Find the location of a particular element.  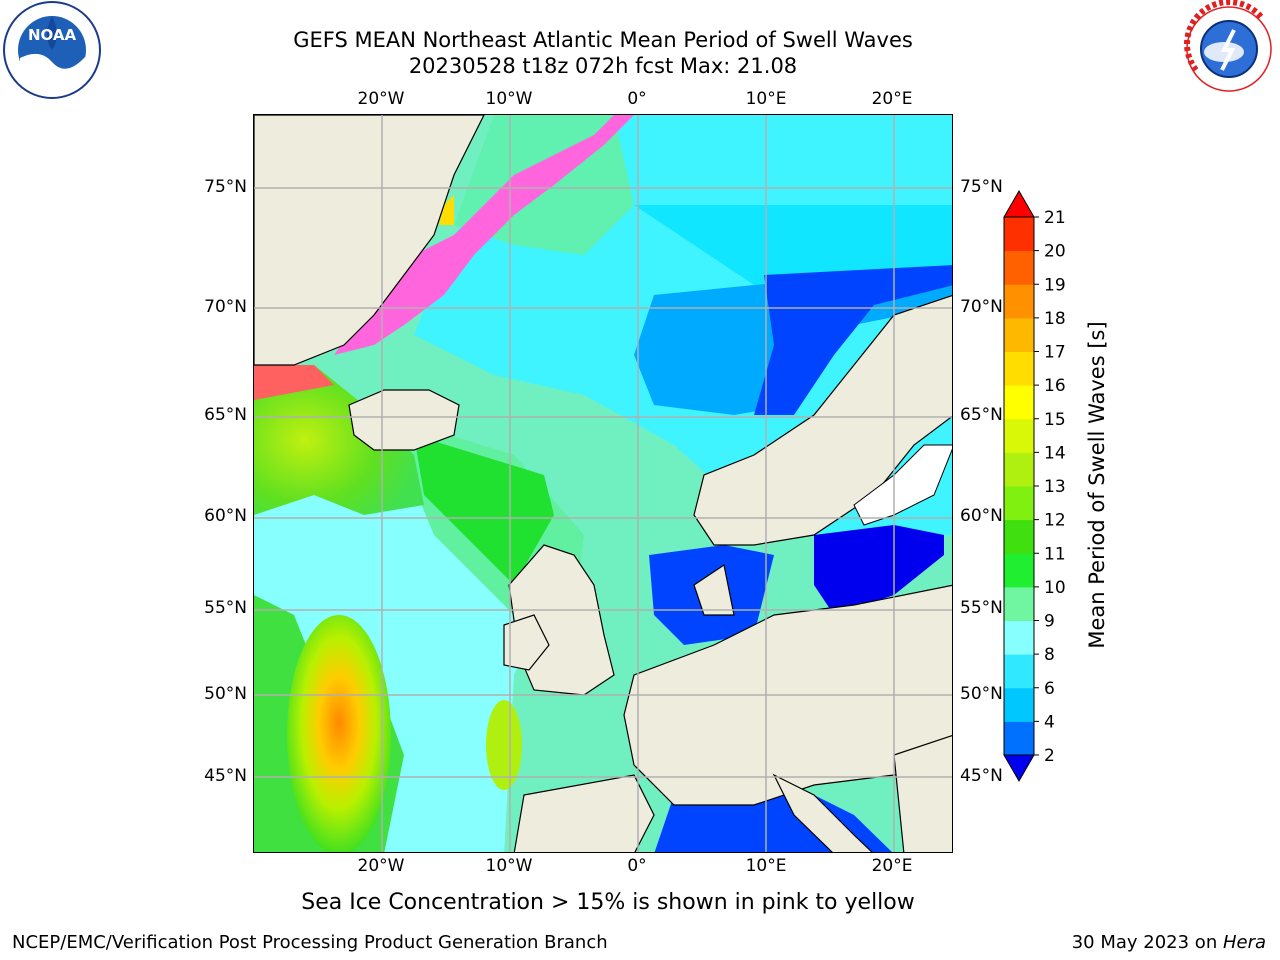

footer-date: 30 May 2023 on Hera is located at coordinates (1169, 942).